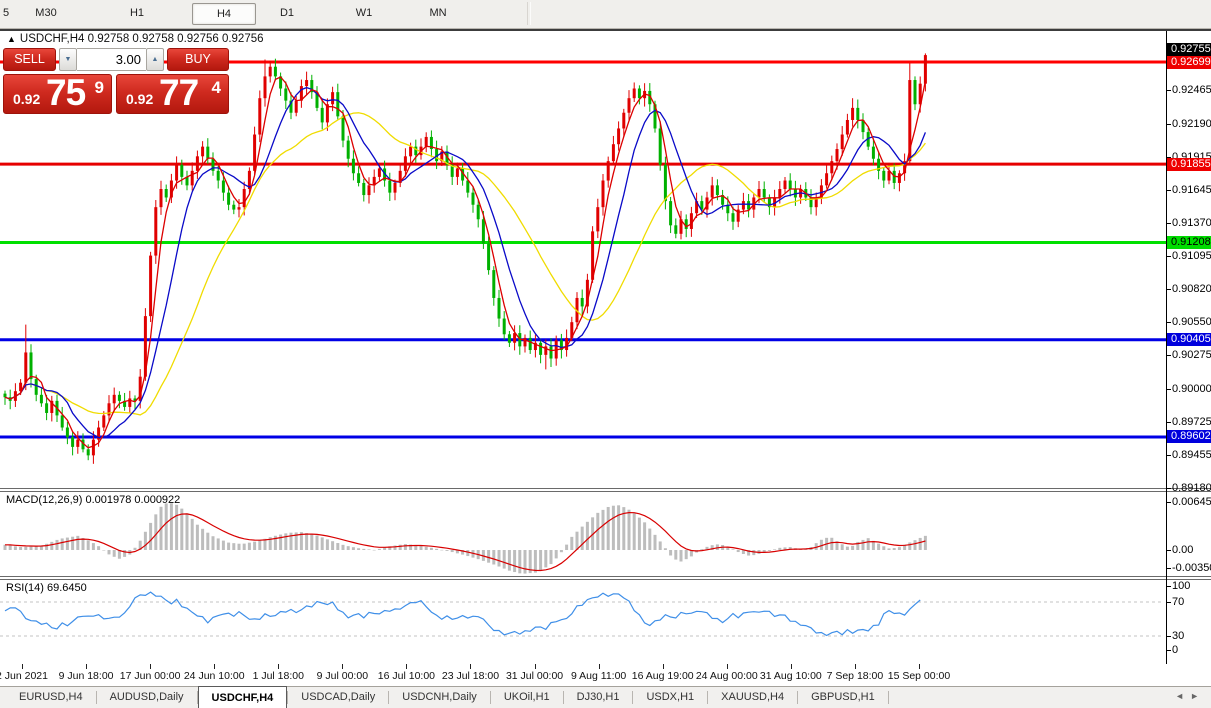  Describe the element at coordinates (99, 87) in the screenshot. I see `sell-price-pipette: 9` at that location.